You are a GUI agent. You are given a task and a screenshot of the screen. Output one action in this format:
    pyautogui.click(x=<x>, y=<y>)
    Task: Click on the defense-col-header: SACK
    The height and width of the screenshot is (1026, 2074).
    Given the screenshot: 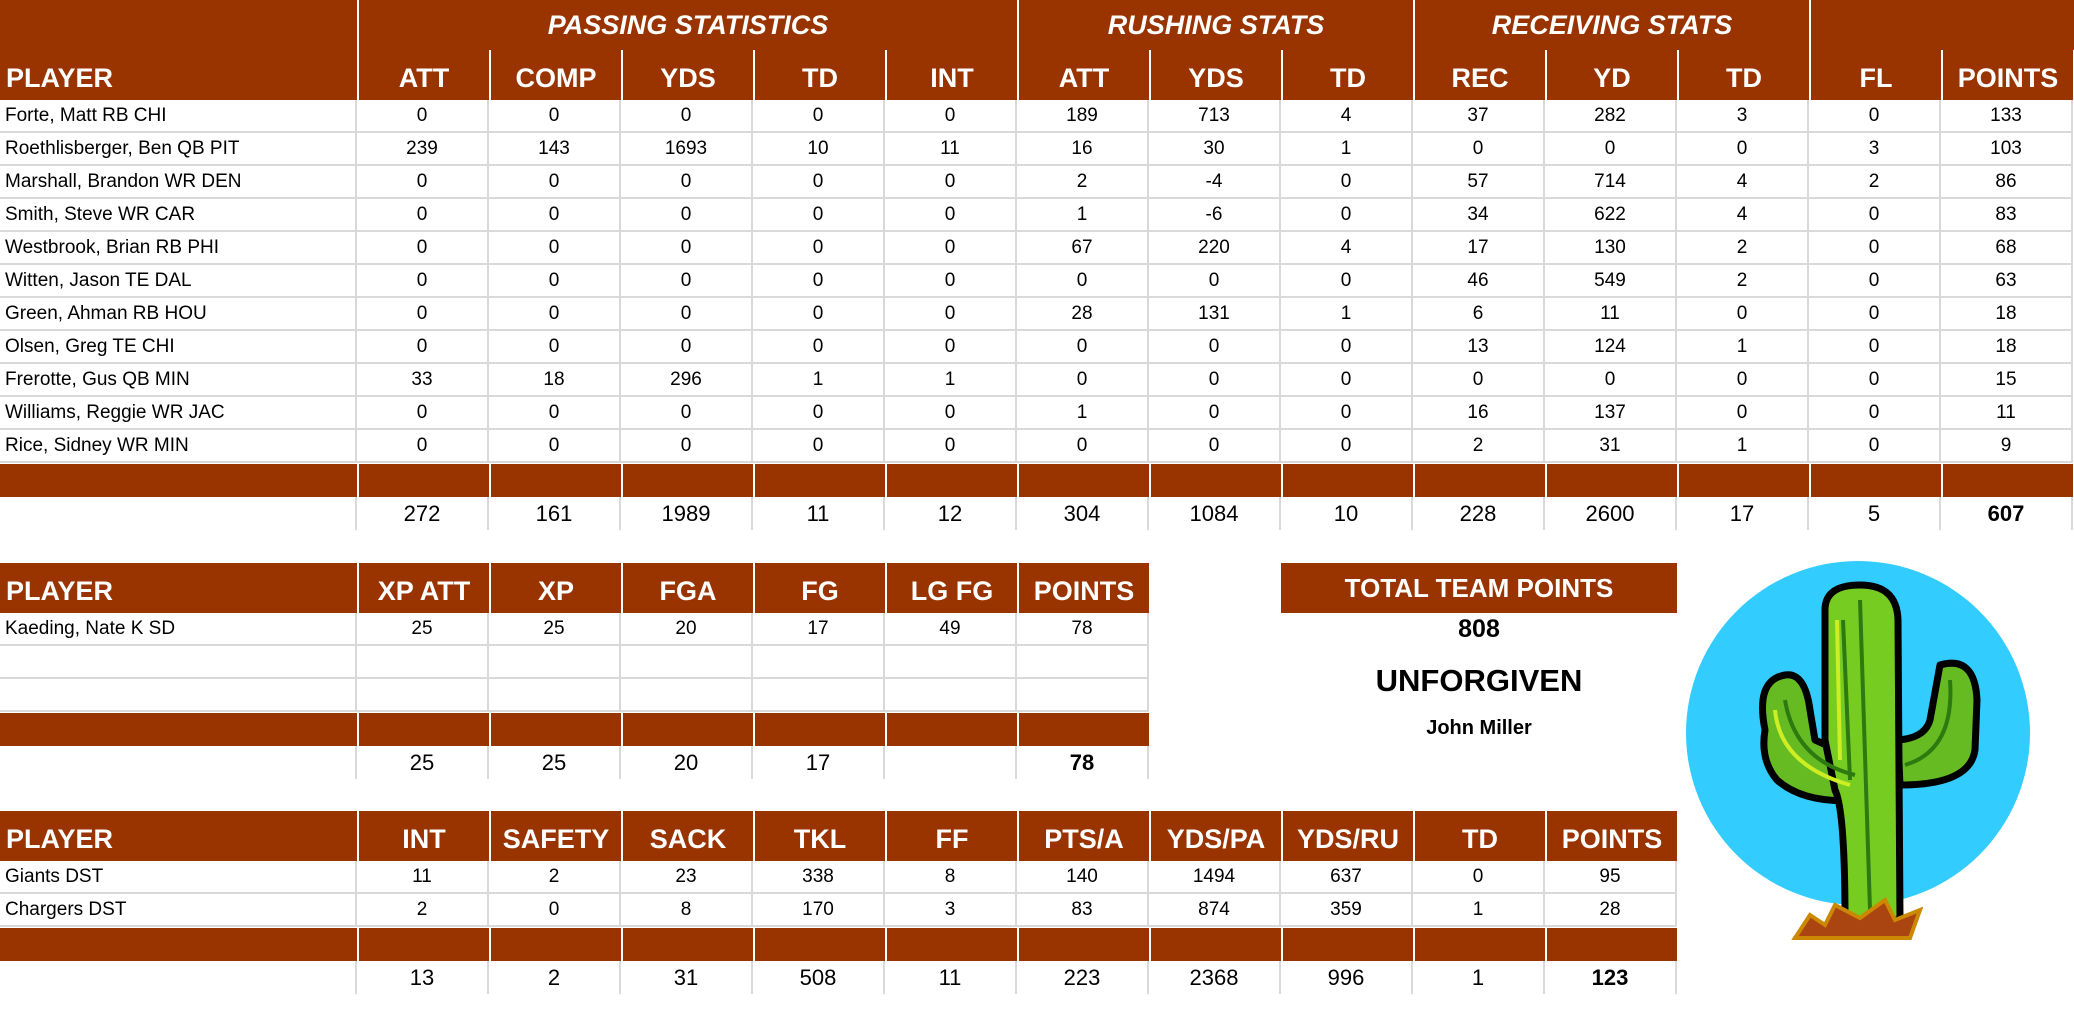 What is the action you would take?
    pyautogui.click(x=688, y=836)
    